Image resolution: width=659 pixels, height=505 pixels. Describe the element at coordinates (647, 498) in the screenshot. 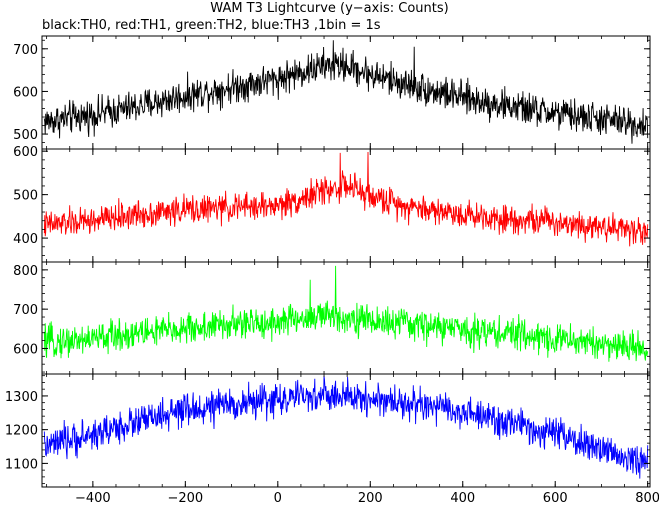

I see `x-tick-label: 800` at that location.